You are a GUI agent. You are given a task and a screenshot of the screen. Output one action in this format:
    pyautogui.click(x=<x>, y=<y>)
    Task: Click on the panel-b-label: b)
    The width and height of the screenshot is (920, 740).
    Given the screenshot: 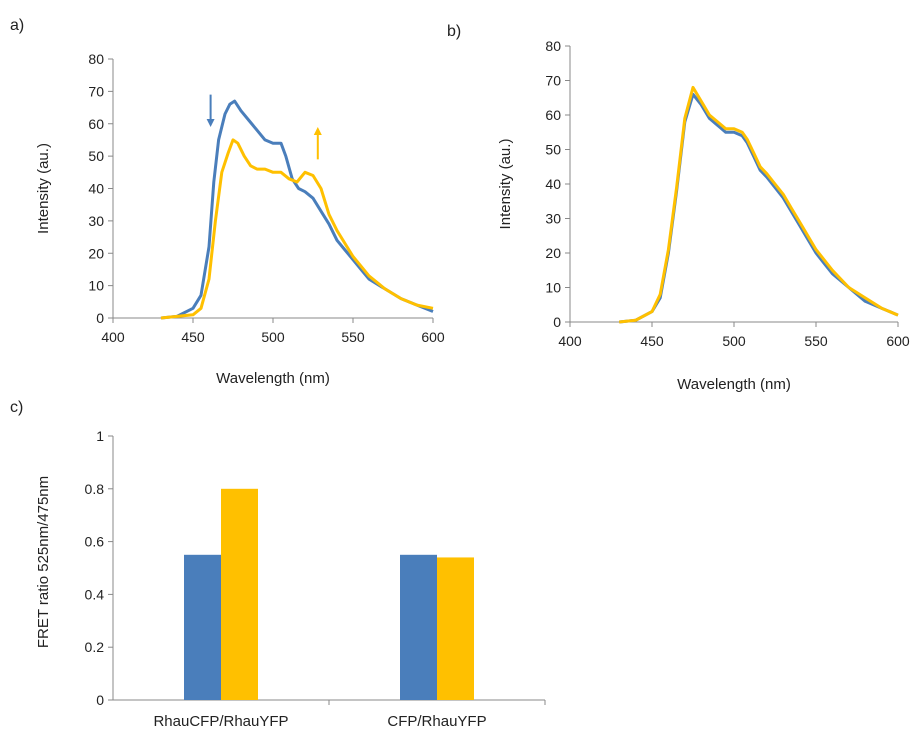 What is the action you would take?
    pyautogui.click(x=454, y=31)
    